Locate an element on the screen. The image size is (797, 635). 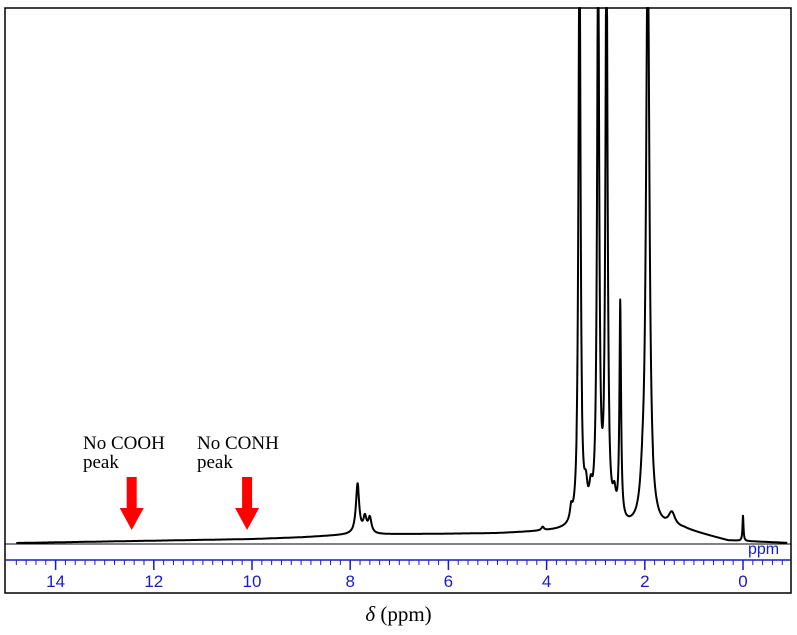
annotation-no-cooh: No COOH peak is located at coordinates (124, 453).